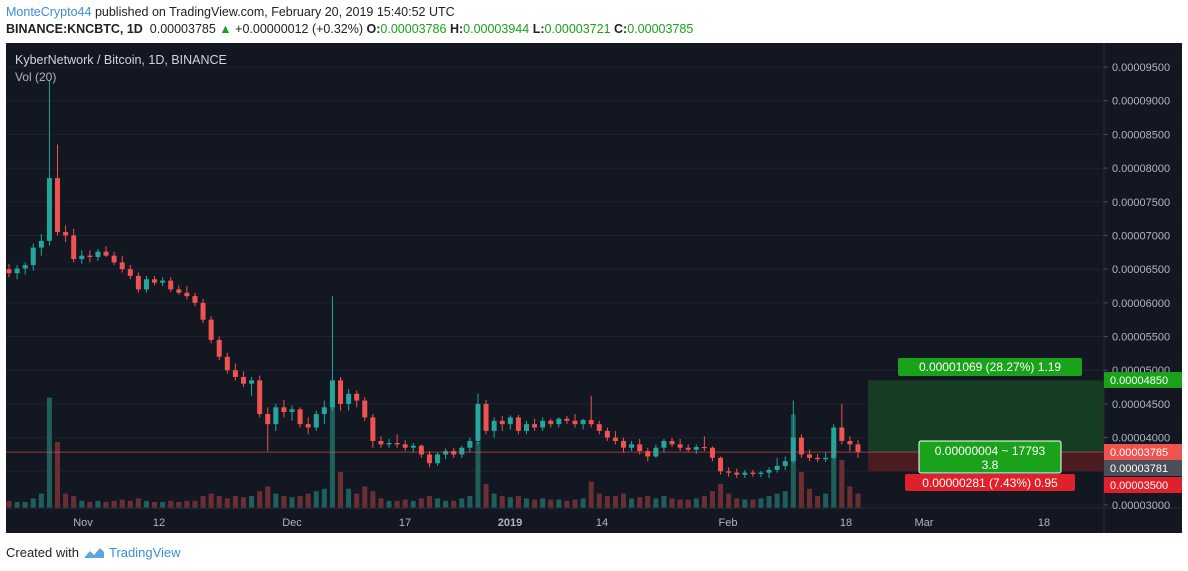 Image resolution: width=1188 pixels, height=571 pixels. I want to click on position-center-box: 0.00000004 ~ 17793 3.8, so click(990, 457).